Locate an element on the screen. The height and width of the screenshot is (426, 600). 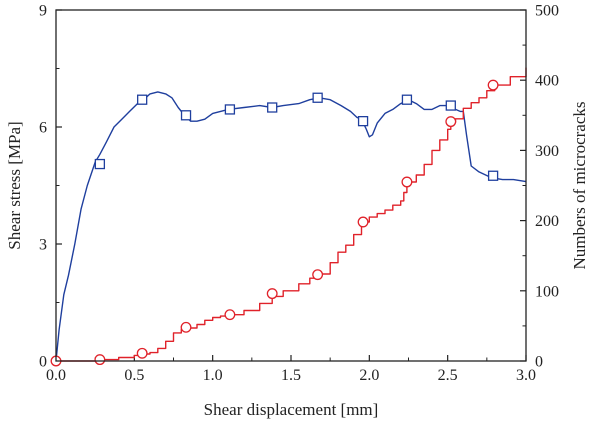
y-right-tick-label: 0 is located at coordinates (539, 362).